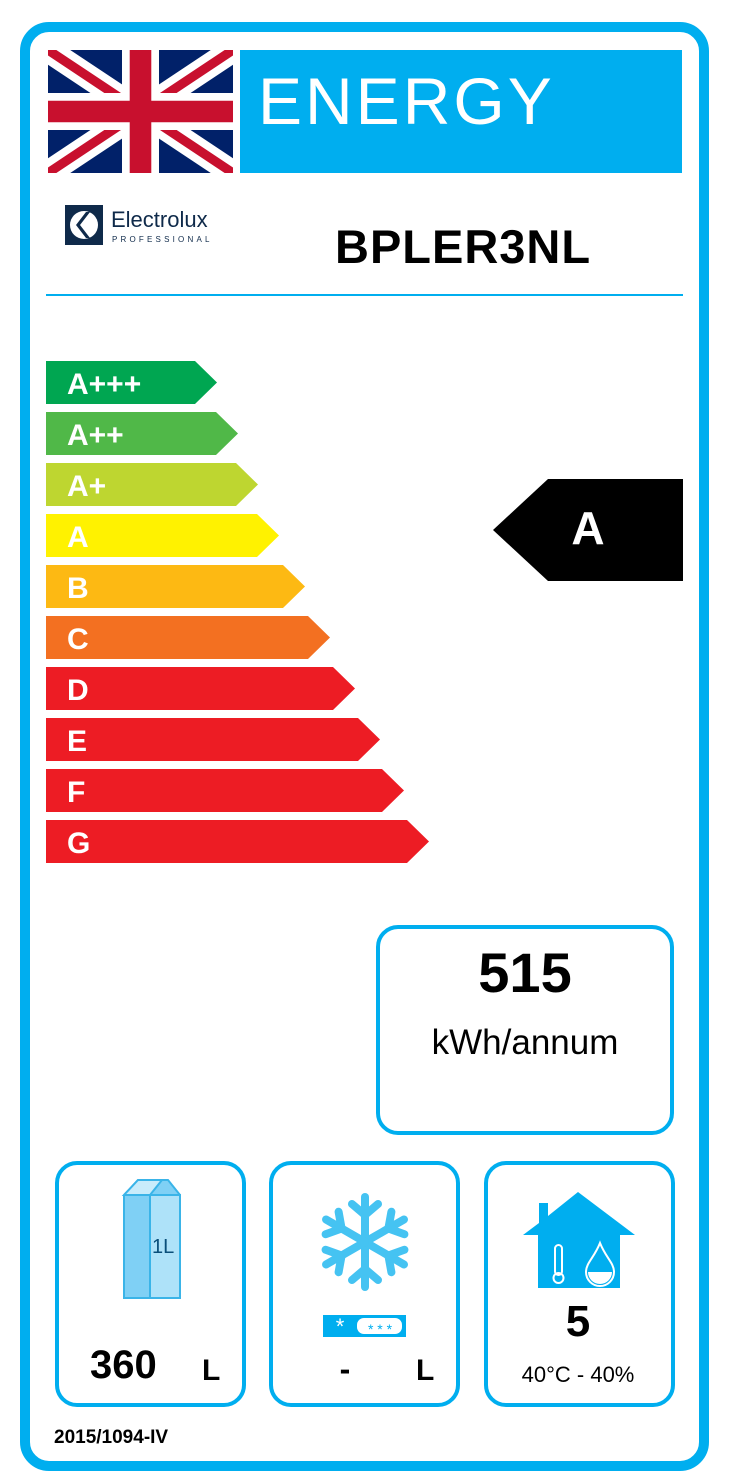 The image size is (730, 1480). What do you see at coordinates (237, 841) in the screenshot?
I see `efficiency-bar-g` at bounding box center [237, 841].